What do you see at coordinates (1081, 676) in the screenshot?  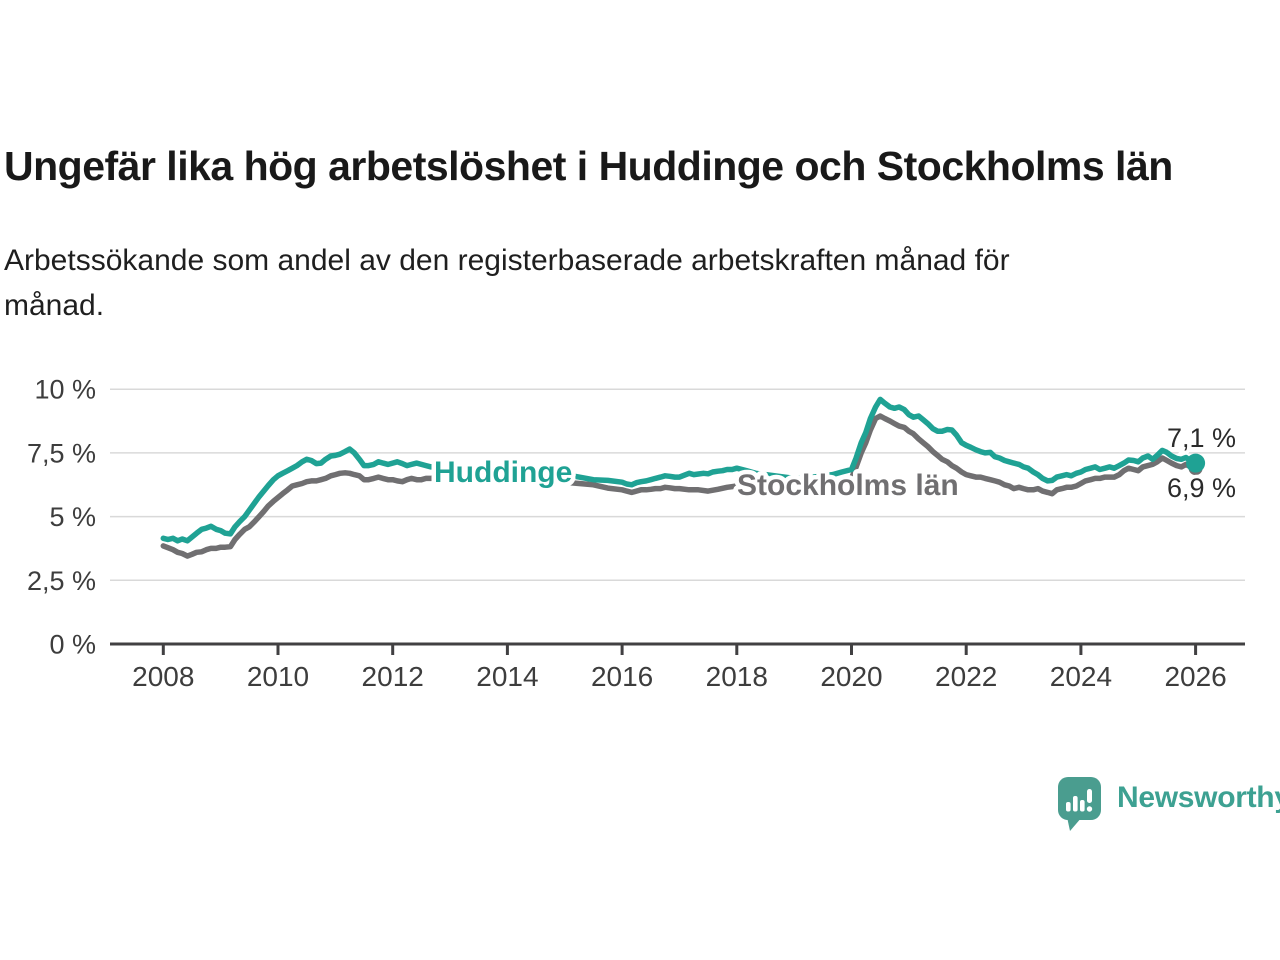 I see `x-axis-tick-label: 2024` at bounding box center [1081, 676].